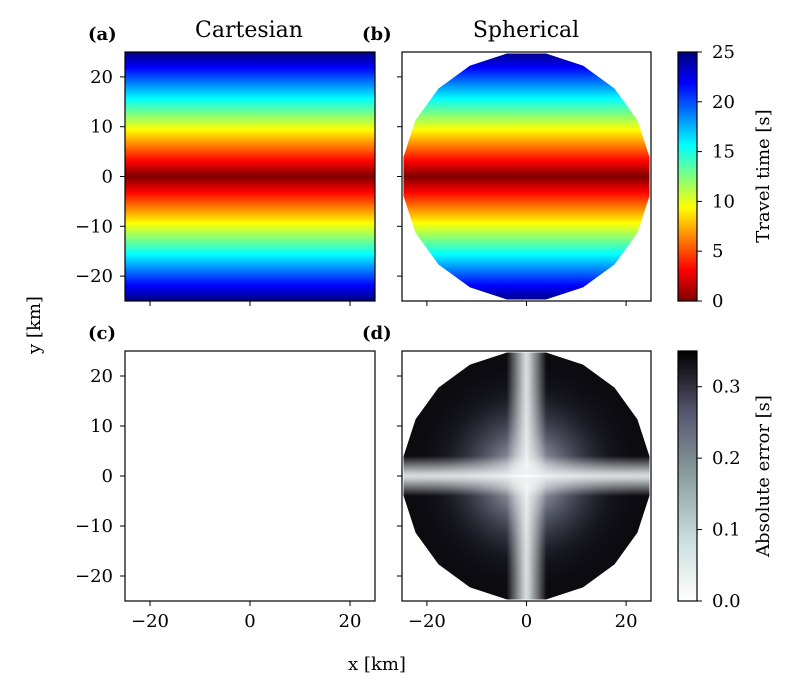 The image size is (799, 697). I want to click on panel-d-heatmap-horizontal-band, so click(526, 476).